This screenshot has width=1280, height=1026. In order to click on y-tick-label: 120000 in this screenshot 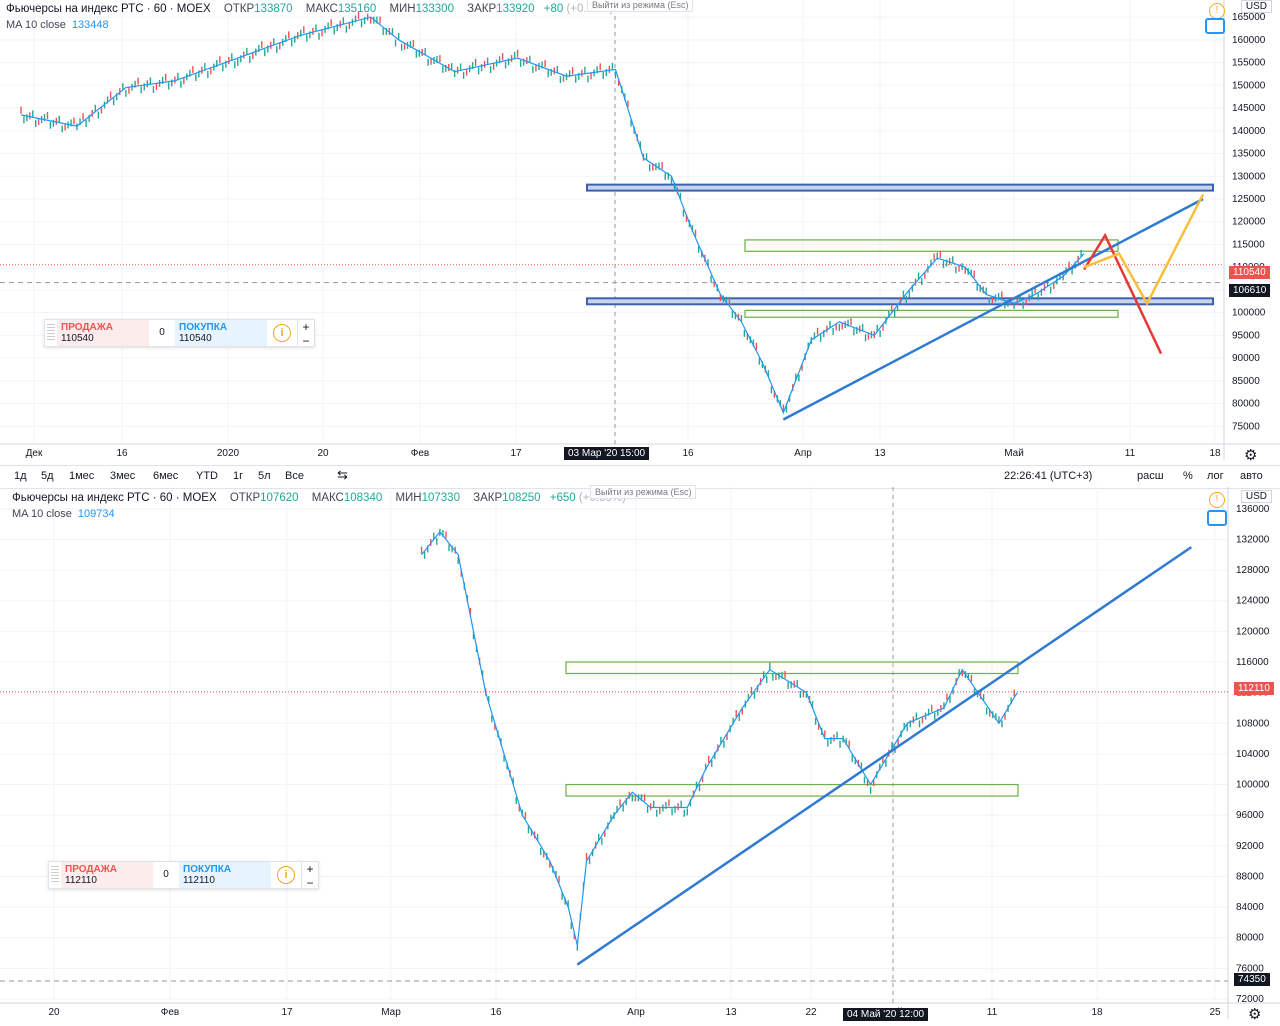, I will do `click(1253, 631)`.